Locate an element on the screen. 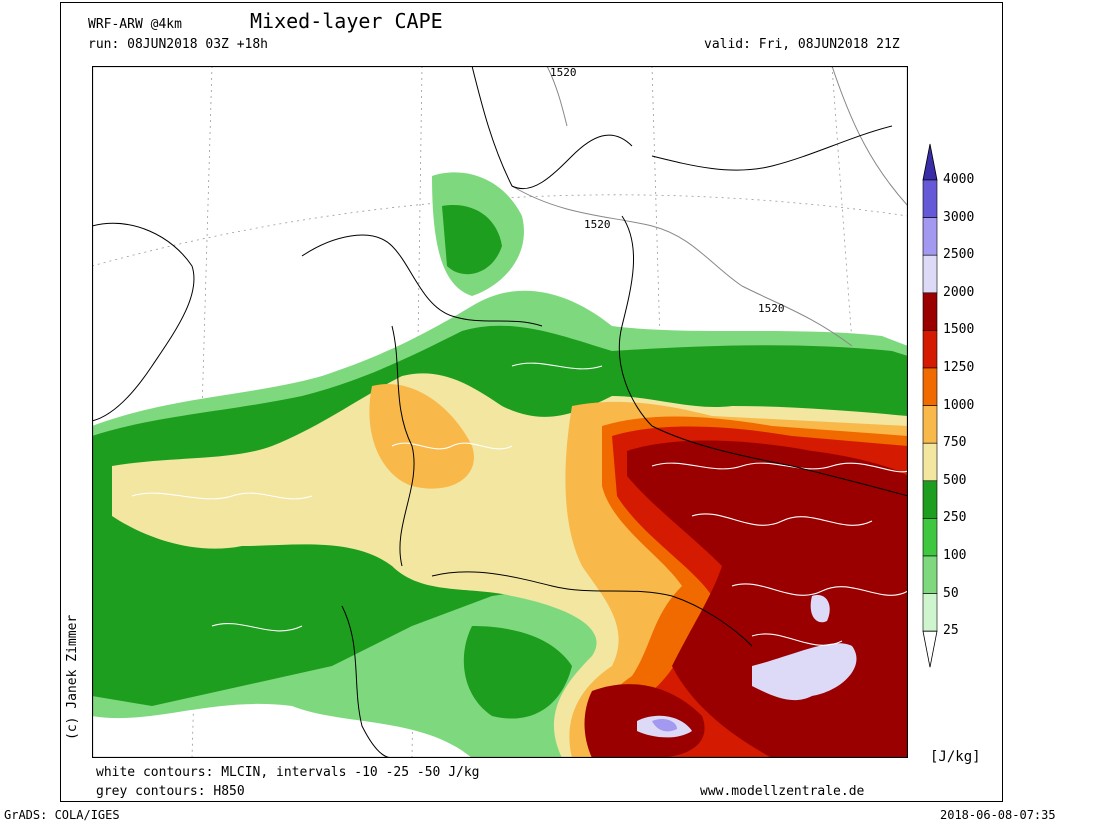 This screenshot has height=825, width=1100. valid-time-label: valid: Fri, 08JUN2018 21Z is located at coordinates (802, 44).